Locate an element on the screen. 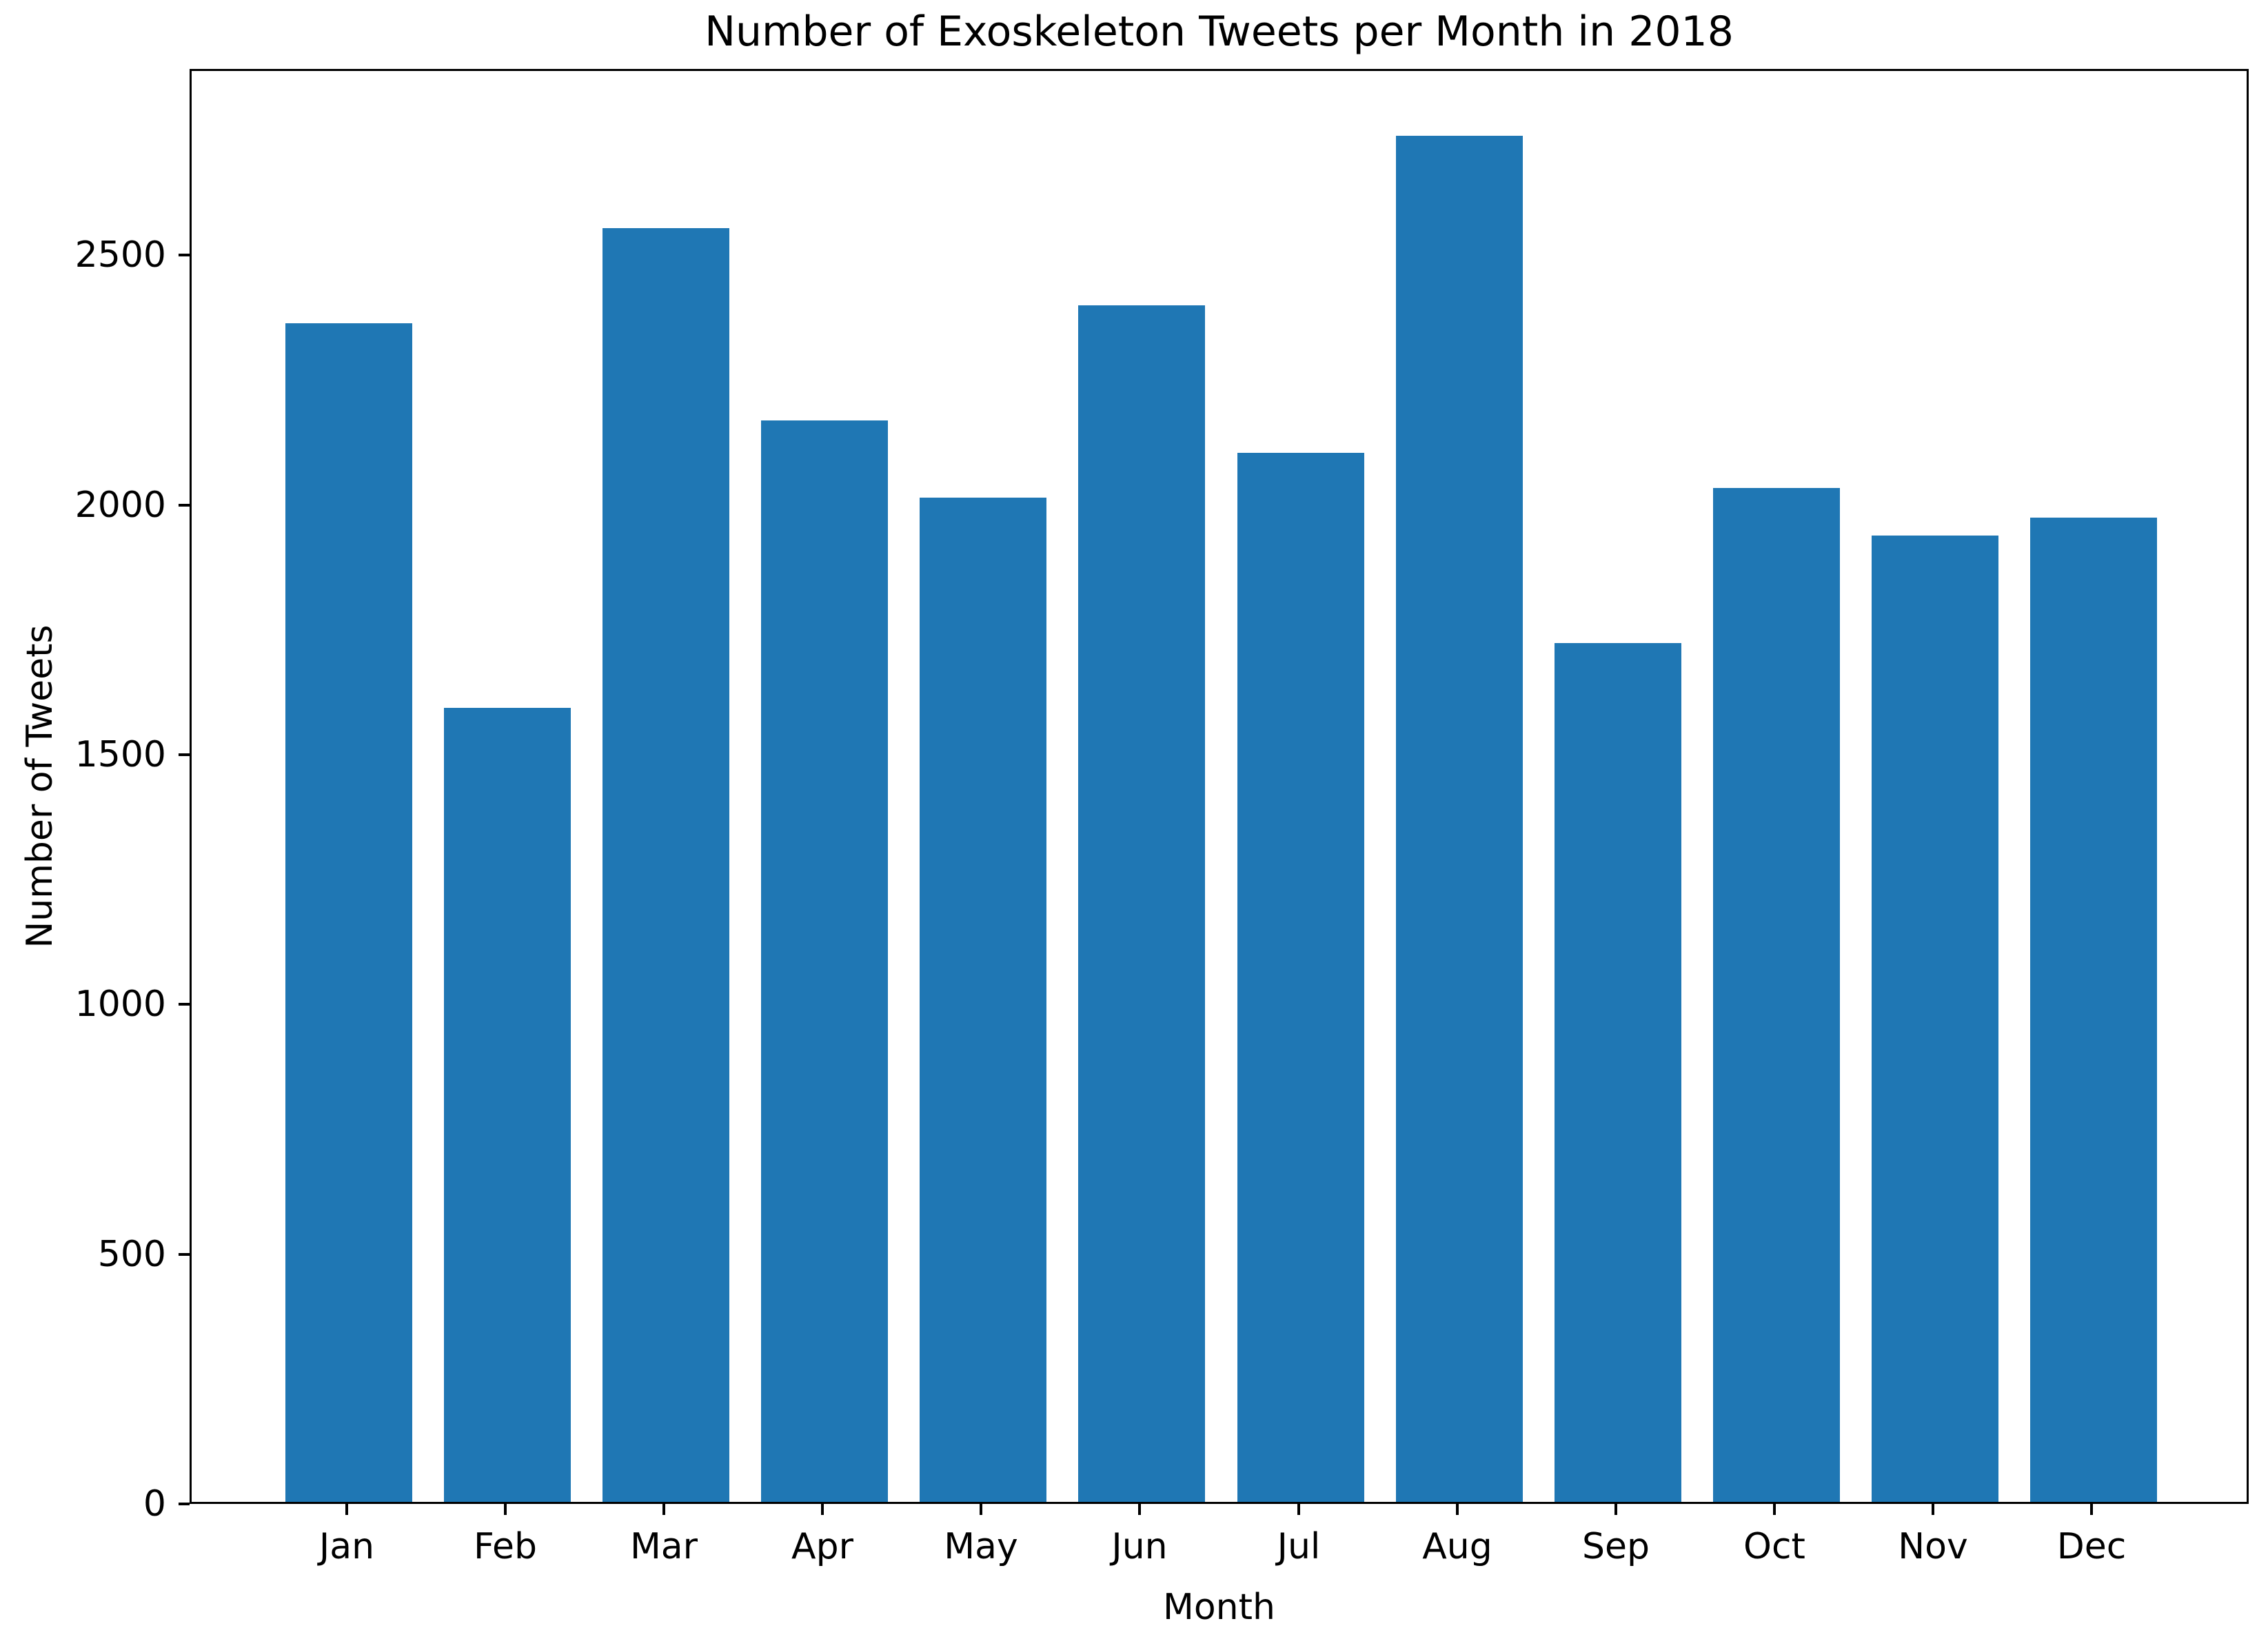 Image resolution: width=2268 pixels, height=1628 pixels. bar-jun is located at coordinates (1141, 904).